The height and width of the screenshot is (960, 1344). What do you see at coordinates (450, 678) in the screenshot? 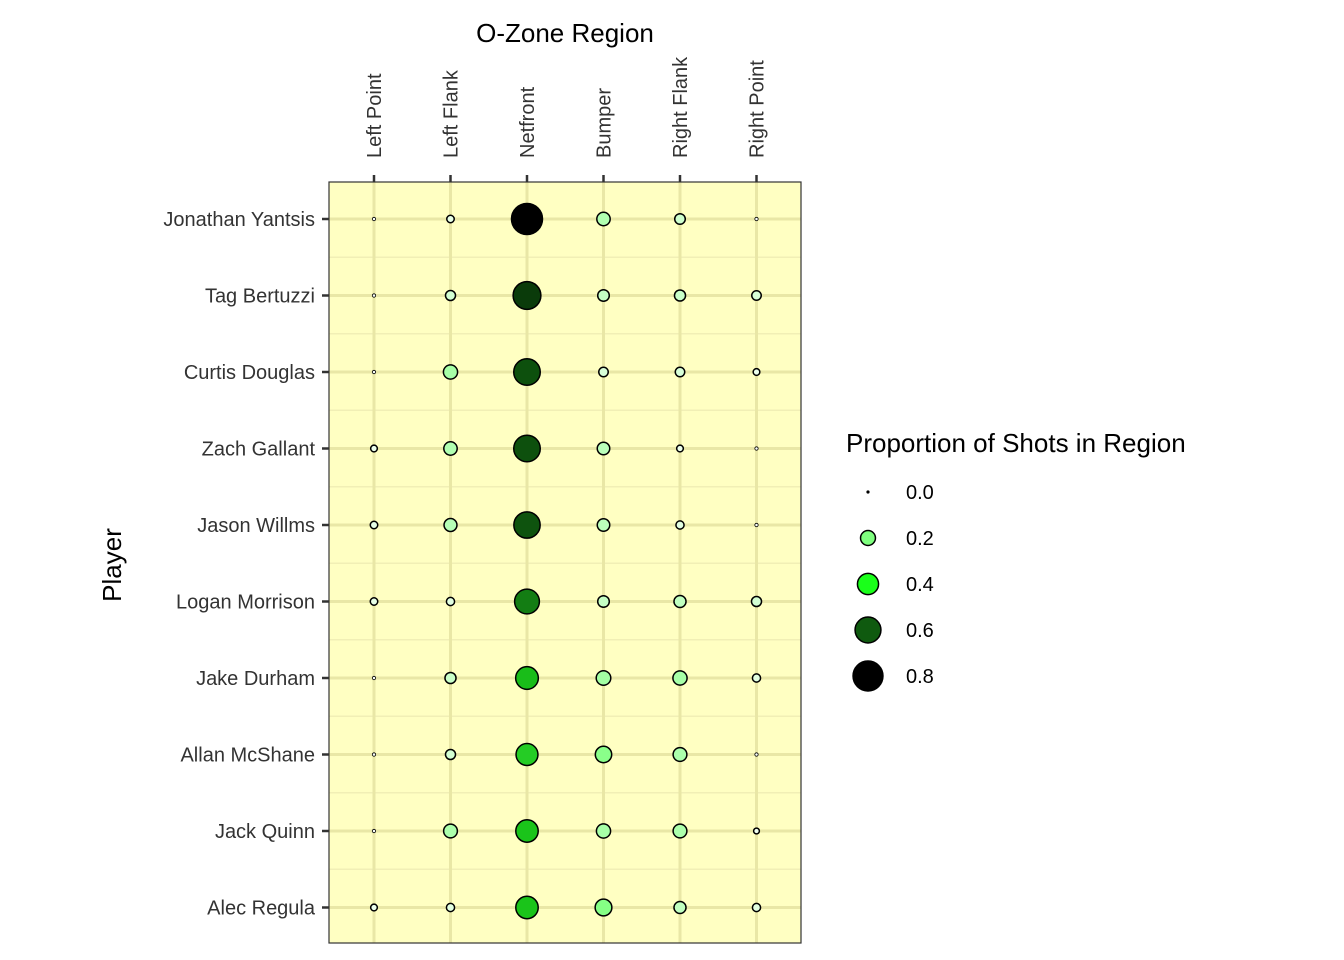
I see `point-jake-durham-left-flank` at bounding box center [450, 678].